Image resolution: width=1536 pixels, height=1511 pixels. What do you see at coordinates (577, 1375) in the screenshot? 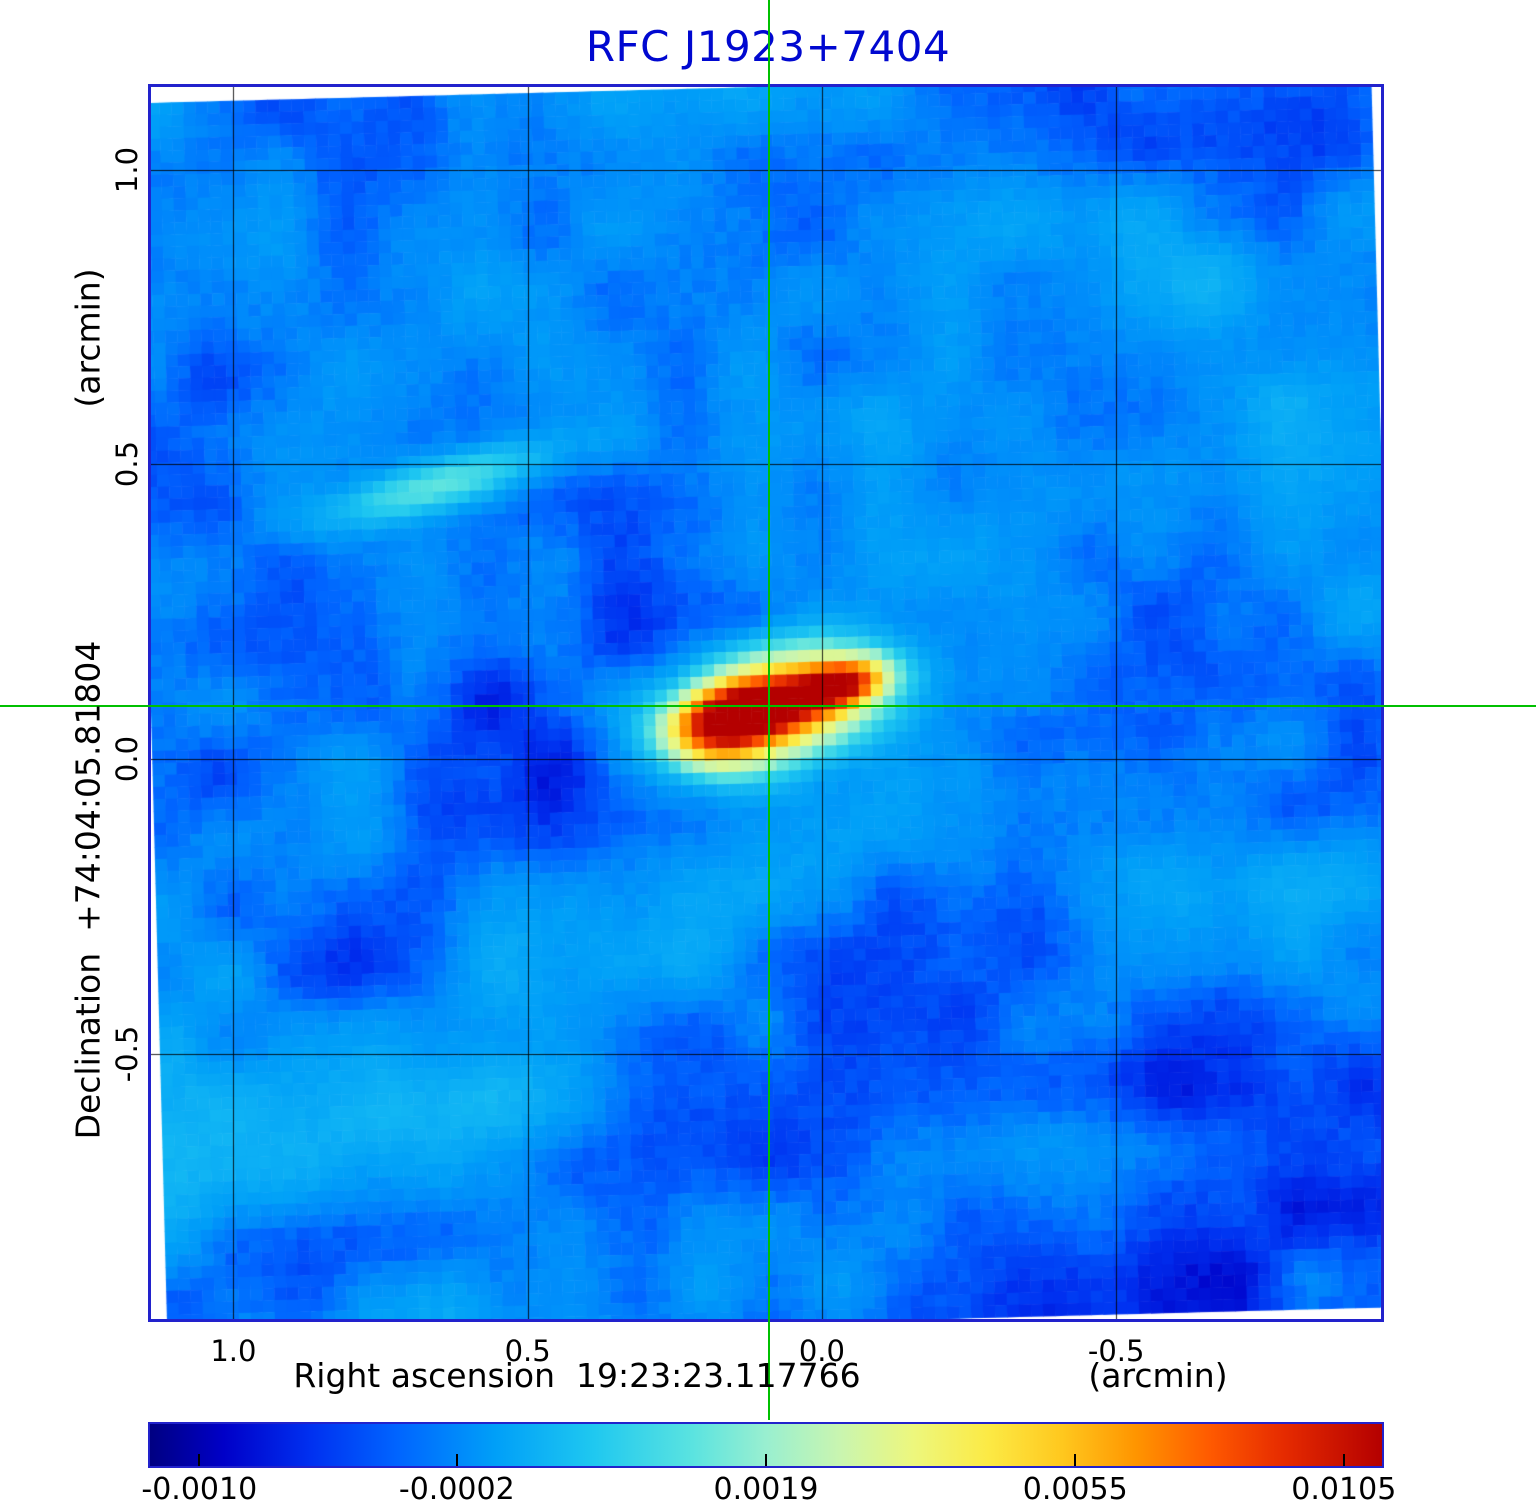
I see `x-axis-label: Right ascension 19:23:23.117766` at bounding box center [577, 1375].